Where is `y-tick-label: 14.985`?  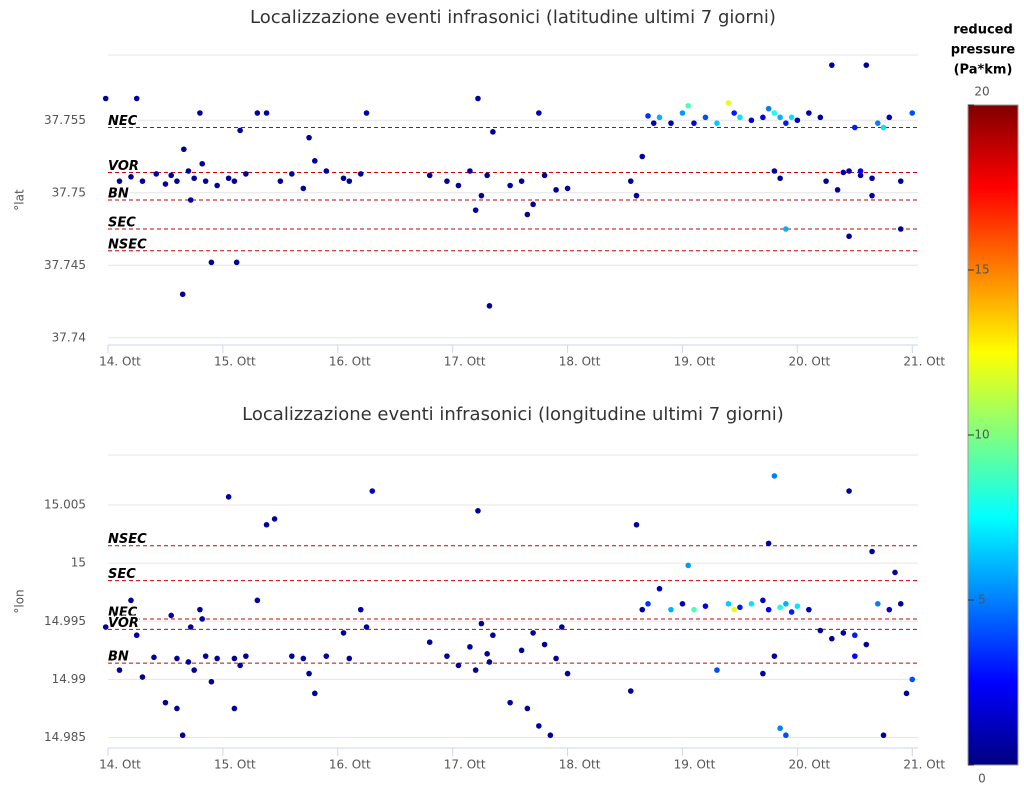 y-tick-label: 14.985 is located at coordinates (65, 737).